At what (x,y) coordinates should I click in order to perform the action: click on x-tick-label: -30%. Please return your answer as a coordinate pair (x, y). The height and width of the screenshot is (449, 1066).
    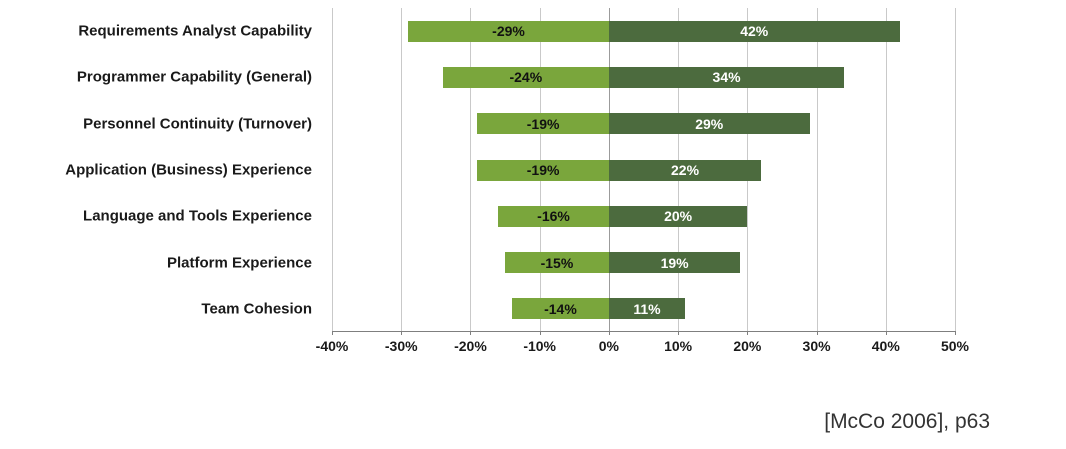
    Looking at the image, I should click on (401, 346).